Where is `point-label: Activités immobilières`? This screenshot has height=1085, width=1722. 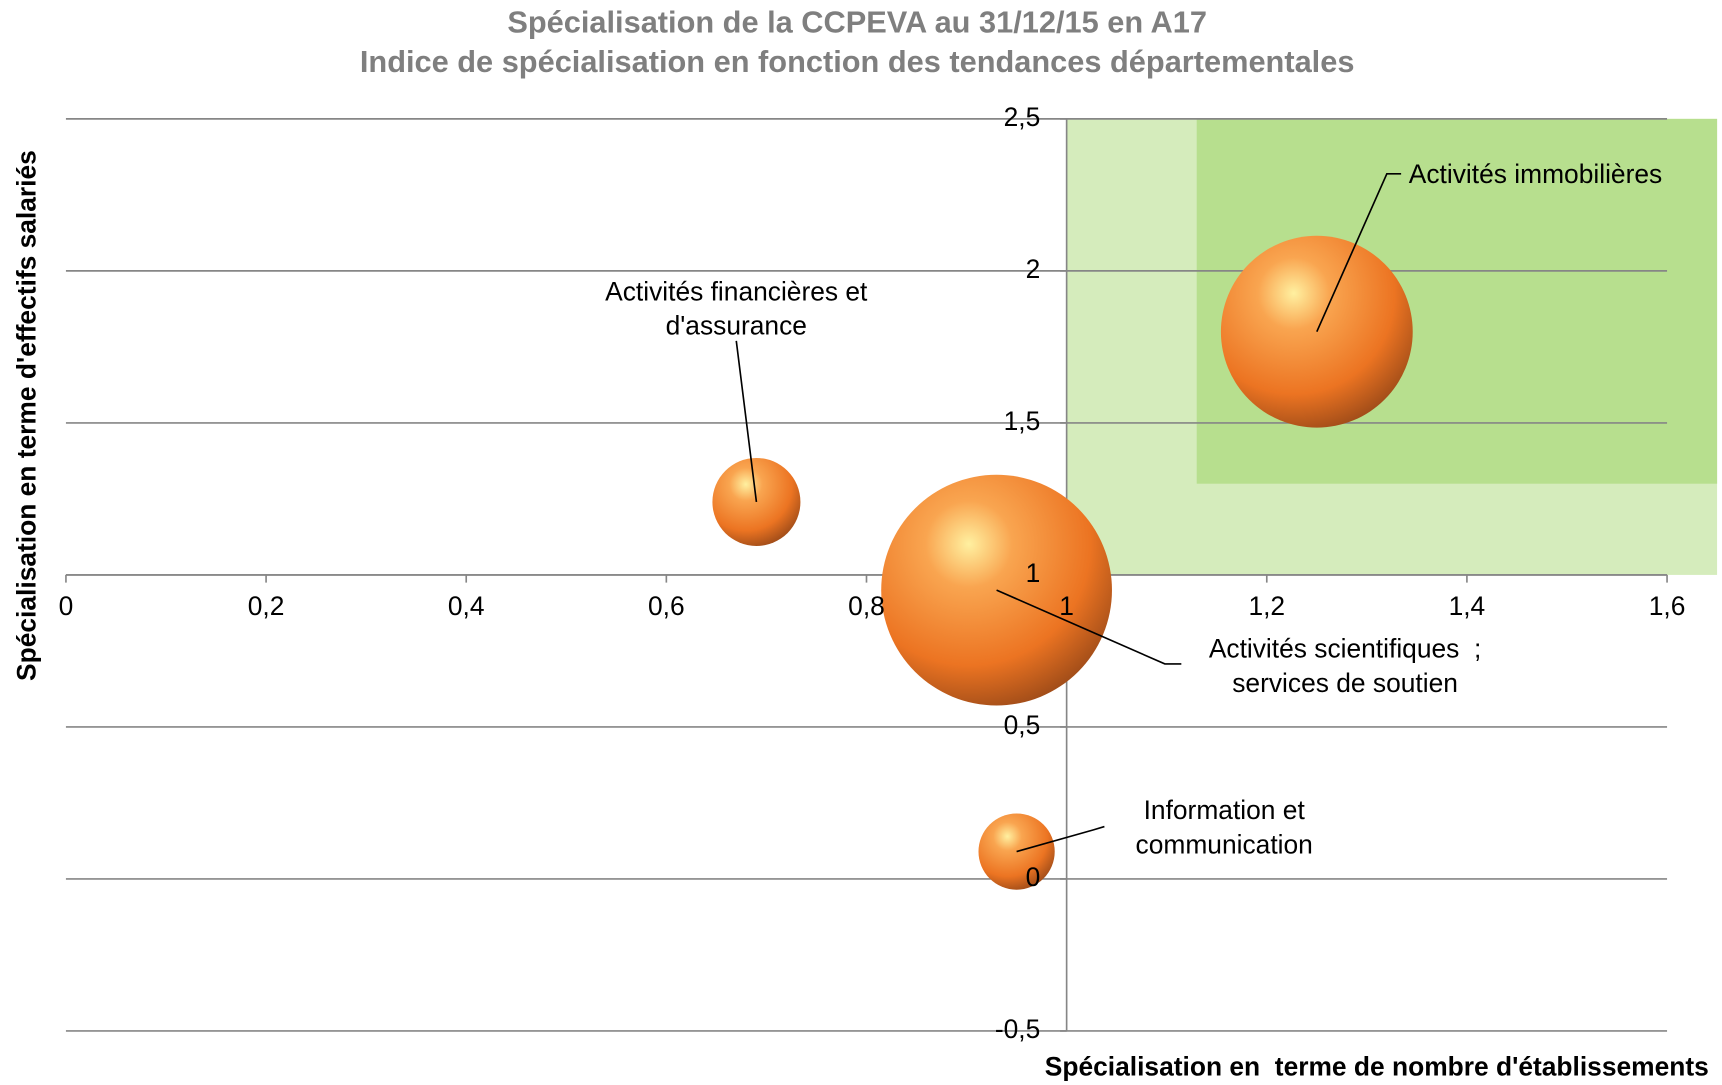
point-label: Activités immobilières is located at coordinates (1535, 174).